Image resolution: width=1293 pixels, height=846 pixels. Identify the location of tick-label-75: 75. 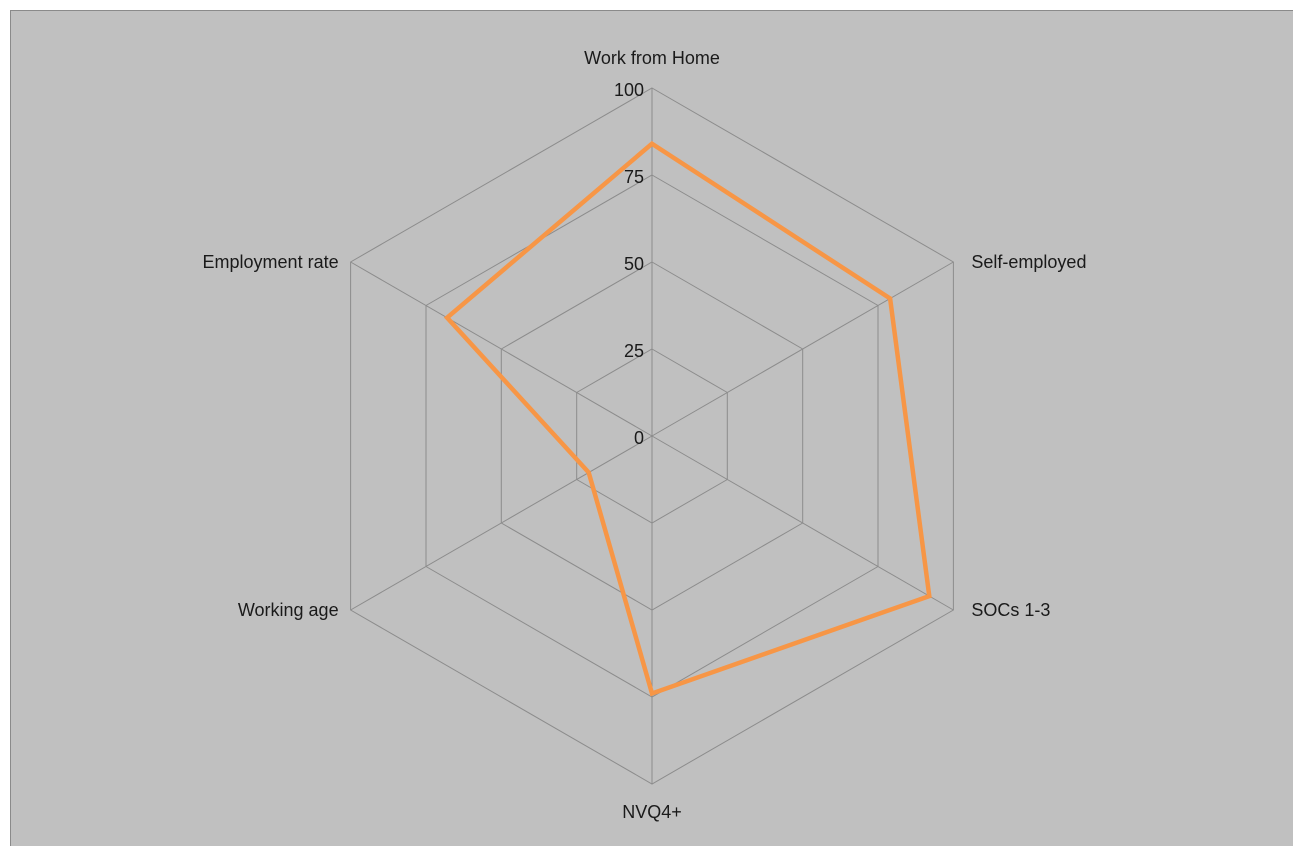
(634, 177).